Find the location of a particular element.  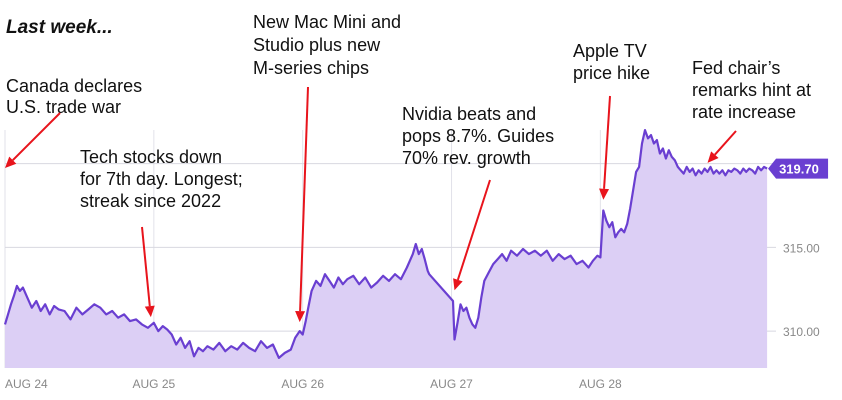

annotation-text: 70% rev. growth is located at coordinates (466, 158).